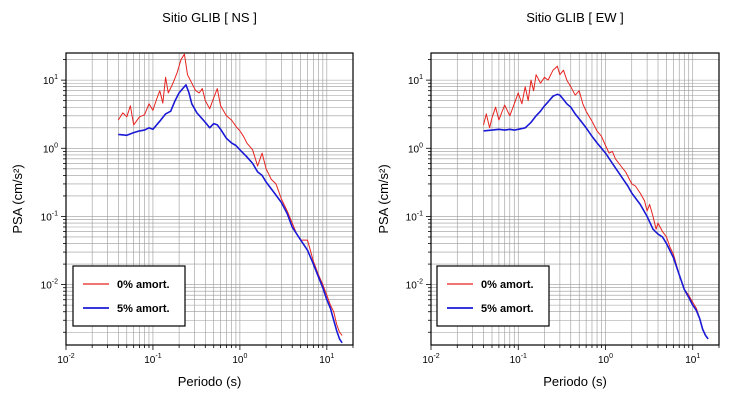  What do you see at coordinates (209, 17) in the screenshot?
I see `chart-title: Sitio GLIB [ NS ]` at bounding box center [209, 17].